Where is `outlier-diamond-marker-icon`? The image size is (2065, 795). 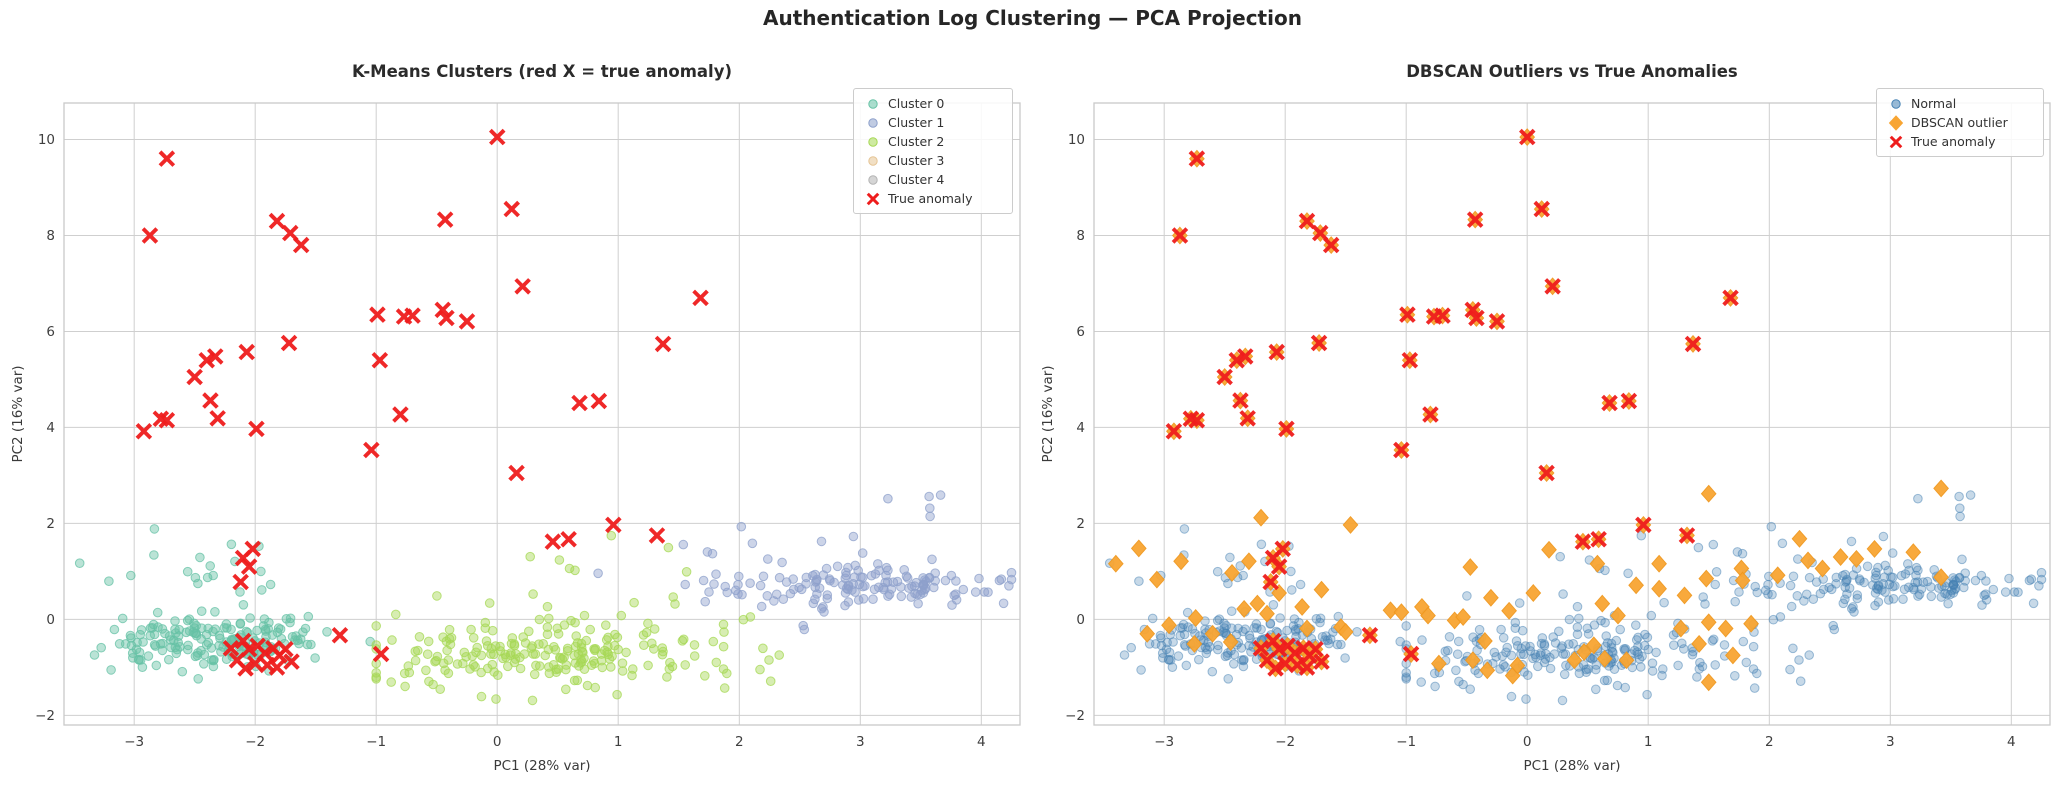
outlier-diamond-marker-icon is located at coordinates (1896, 122).